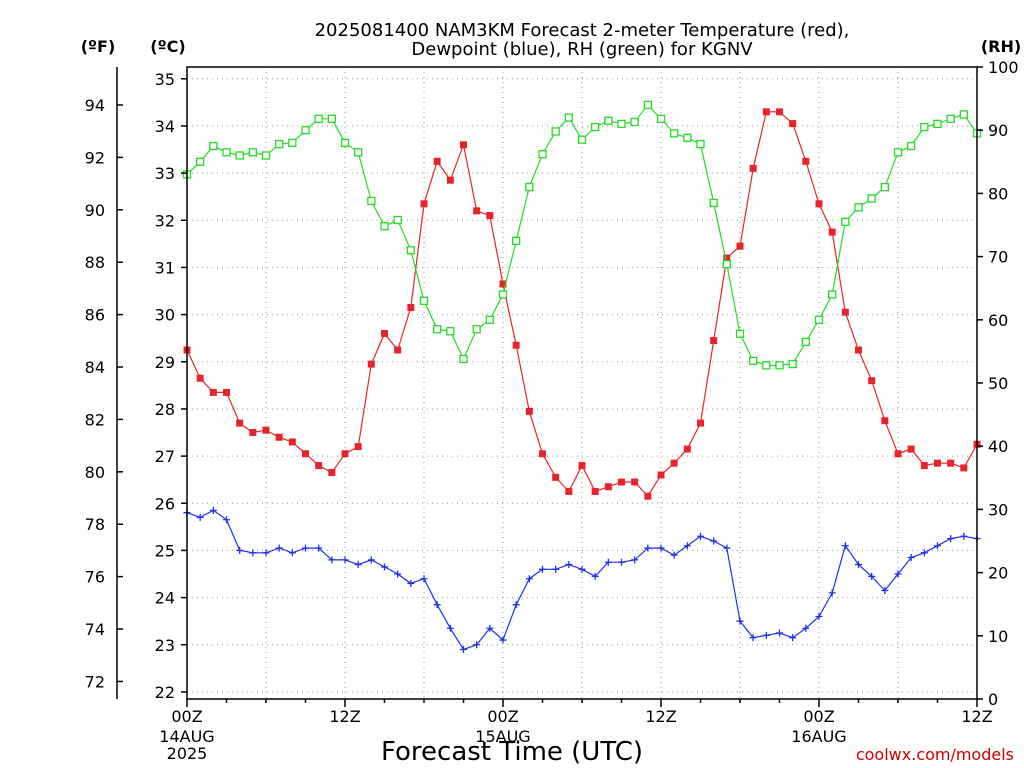 The image size is (1024, 768). Describe the element at coordinates (95, 262) in the screenshot. I see `fahrenheit-tick-label: 88` at that location.